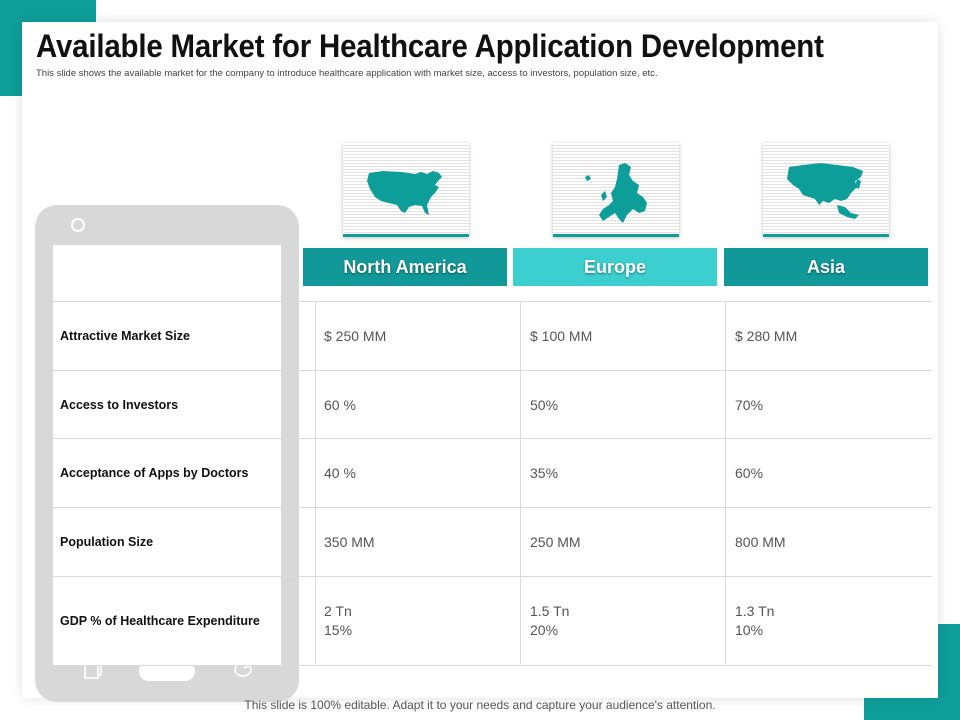 This screenshot has width=960, height=720. Describe the element at coordinates (549, 621) in the screenshot. I see `table-cell: 1.5 Tn 20%` at that location.